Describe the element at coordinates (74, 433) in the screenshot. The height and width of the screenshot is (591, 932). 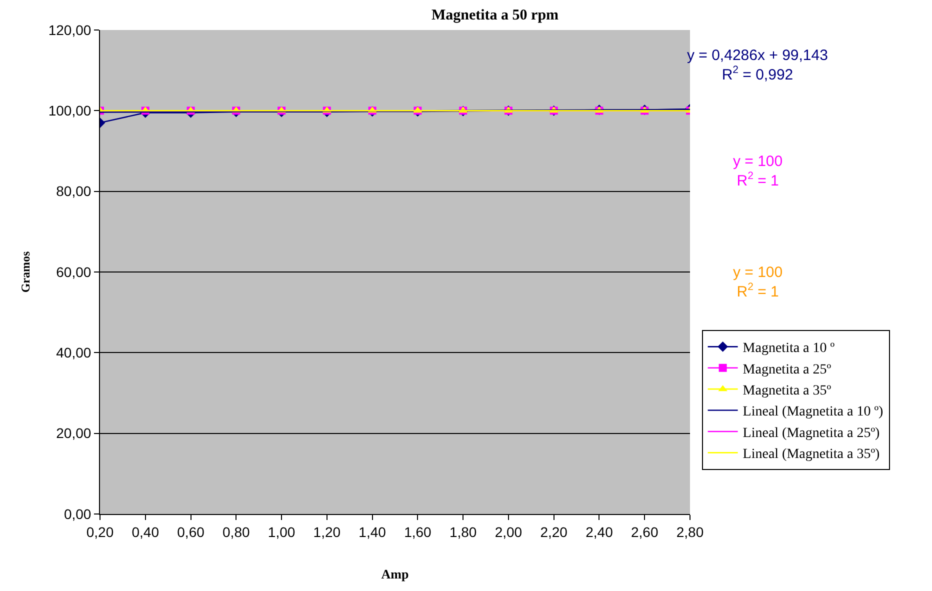
I see `y-tick-label: 20,00` at that location.